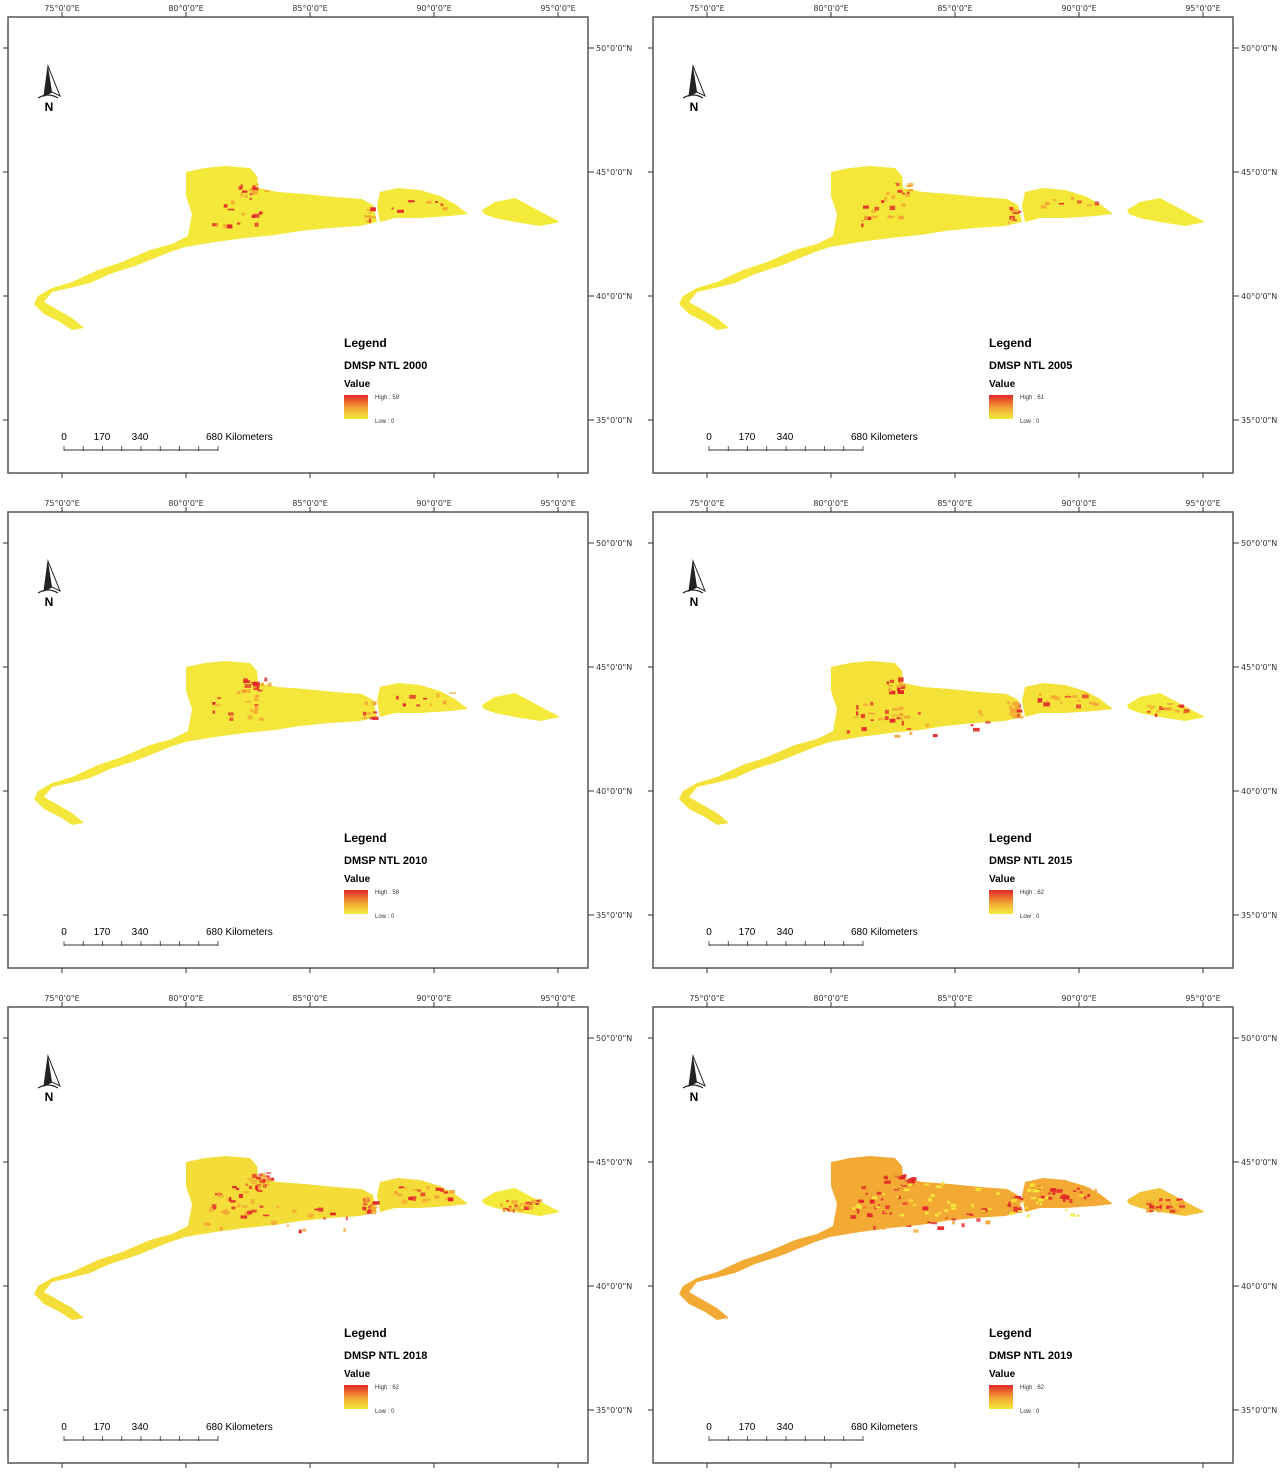 The height and width of the screenshot is (1480, 1280). I want to click on north-arrow-base, so click(693, 96).